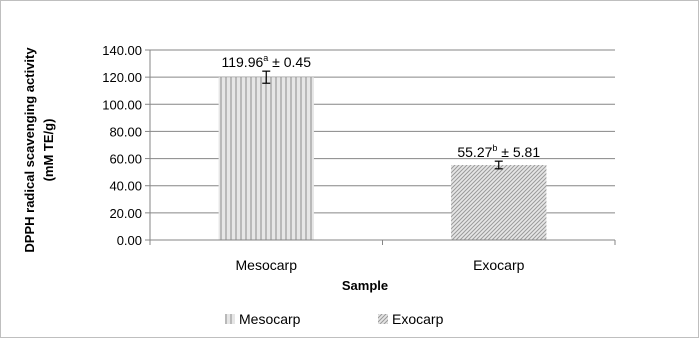 The width and height of the screenshot is (699, 343). Describe the element at coordinates (365, 285) in the screenshot. I see `x-axis-title: Sample` at that location.